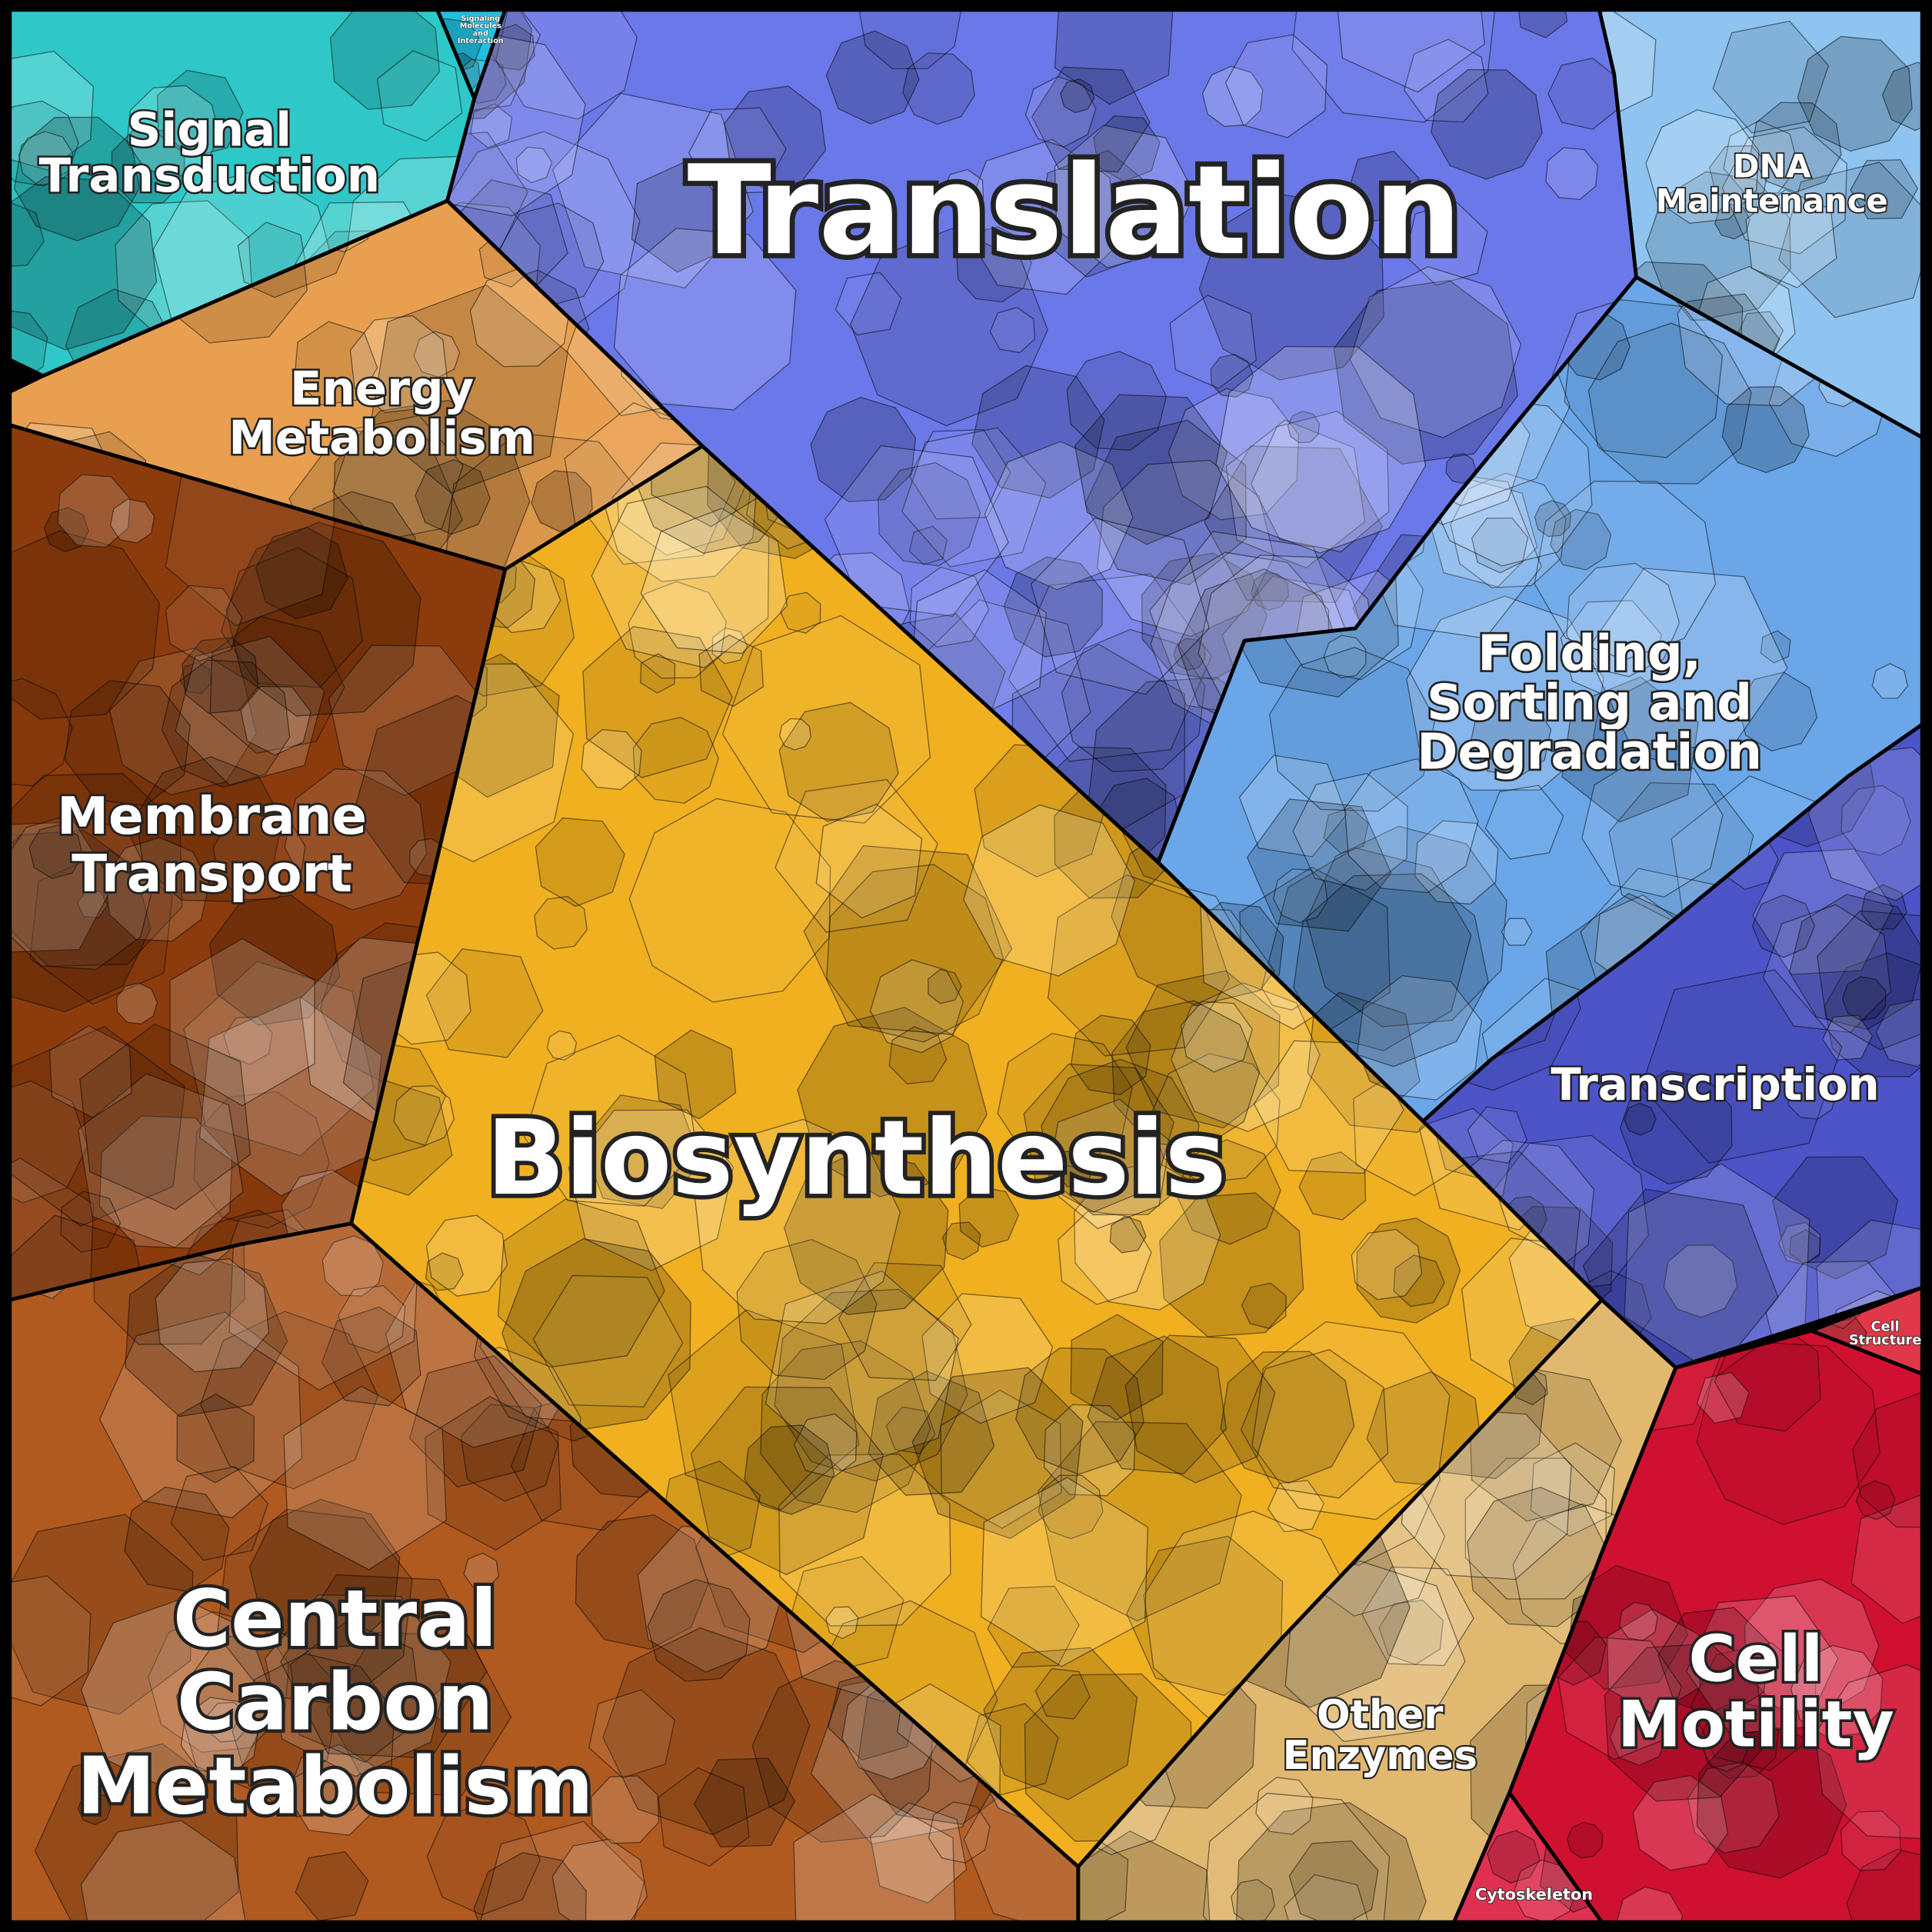 The height and width of the screenshot is (1932, 1932). What do you see at coordinates (212, 816) in the screenshot?
I see `region-label: Membrane` at bounding box center [212, 816].